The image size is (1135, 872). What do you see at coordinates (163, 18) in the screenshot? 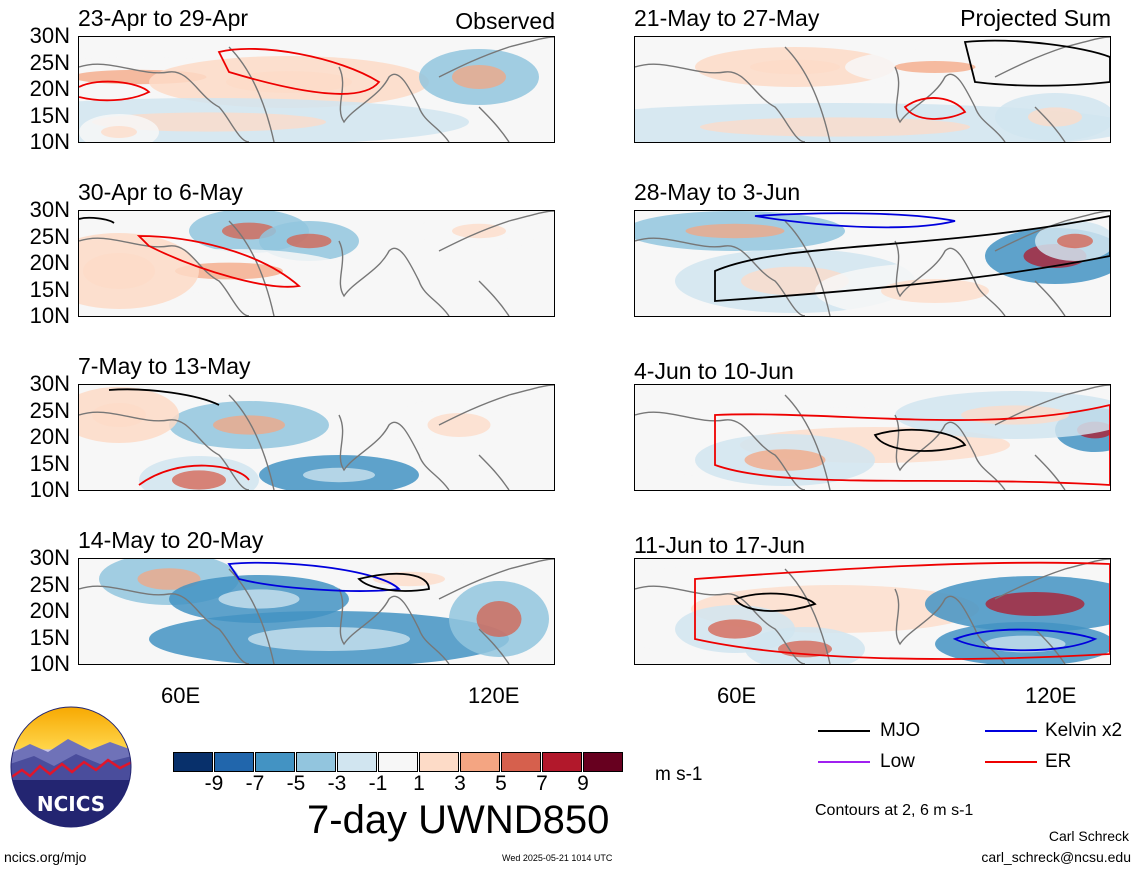
I see `panel-title-1: 23-Apr to 29-Apr` at bounding box center [163, 18].